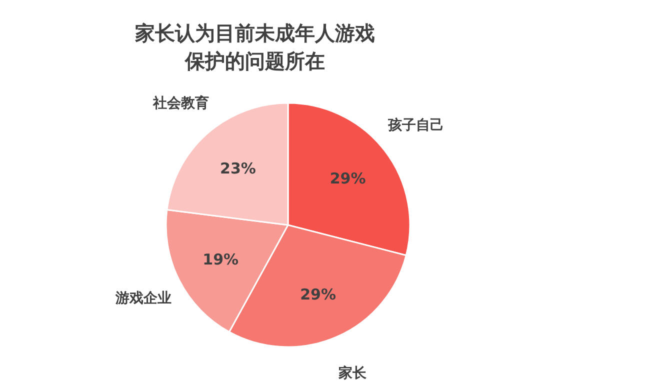 This screenshot has width=660, height=381. I want to click on slice-label: 游戏企业, so click(143, 298).